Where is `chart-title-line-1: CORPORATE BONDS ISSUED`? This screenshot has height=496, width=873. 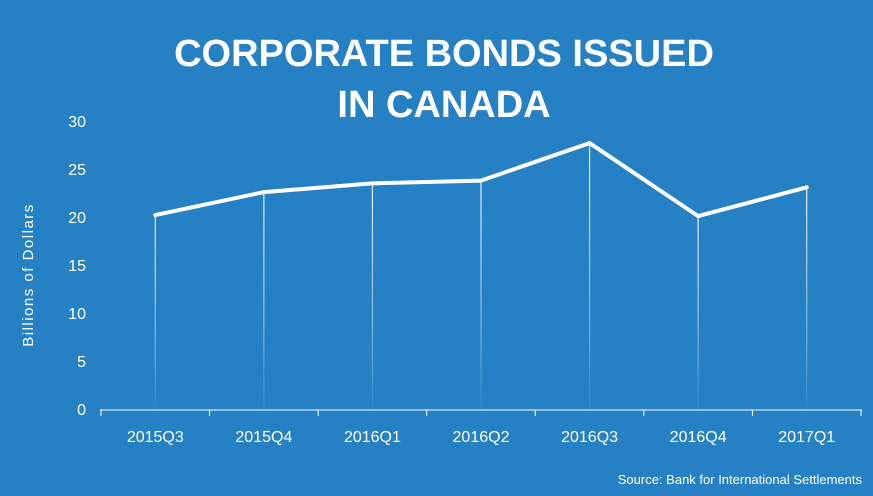 chart-title-line-1: CORPORATE BONDS ISSUED is located at coordinates (444, 54).